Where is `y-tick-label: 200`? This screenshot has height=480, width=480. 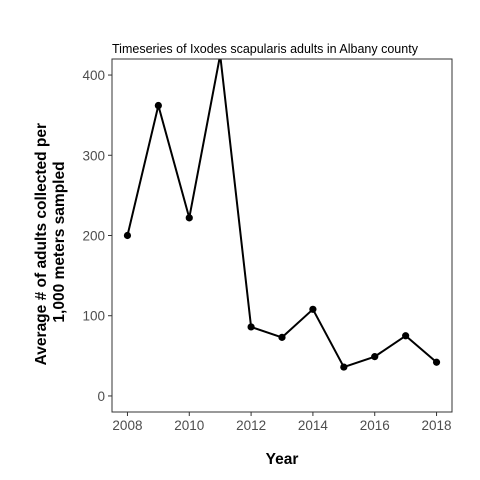 y-tick-label: 200 is located at coordinates (93, 236).